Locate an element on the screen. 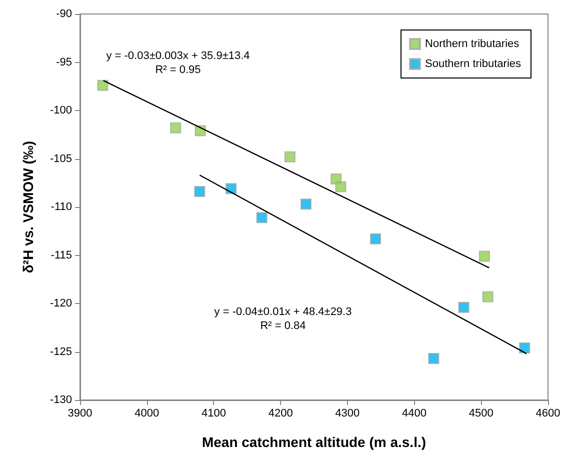  x-tick-label: 4200 is located at coordinates (280, 414).